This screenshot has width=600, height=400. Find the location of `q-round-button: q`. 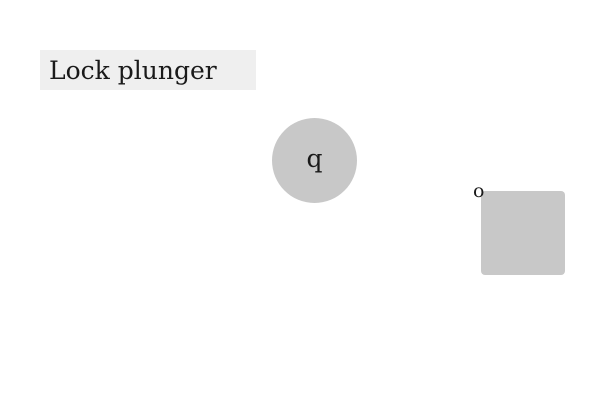

q-round-button: q is located at coordinates (314, 160).